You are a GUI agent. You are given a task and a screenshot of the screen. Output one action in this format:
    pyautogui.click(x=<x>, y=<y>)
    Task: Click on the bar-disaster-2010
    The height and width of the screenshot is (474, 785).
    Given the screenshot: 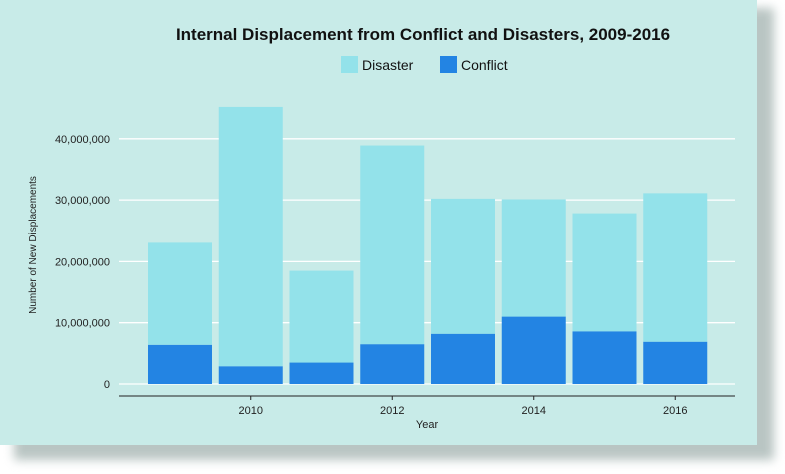 What is the action you would take?
    pyautogui.click(x=250, y=236)
    